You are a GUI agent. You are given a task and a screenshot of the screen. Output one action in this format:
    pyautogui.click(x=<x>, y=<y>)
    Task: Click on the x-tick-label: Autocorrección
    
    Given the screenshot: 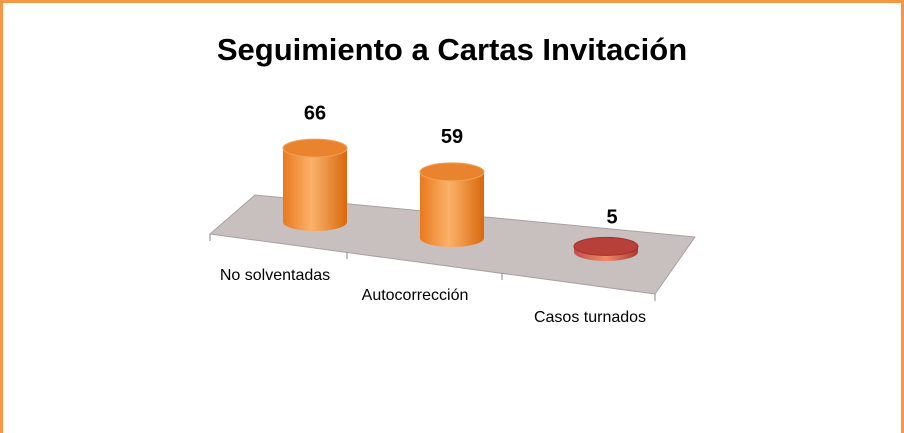 What is the action you would take?
    pyautogui.click(x=415, y=295)
    